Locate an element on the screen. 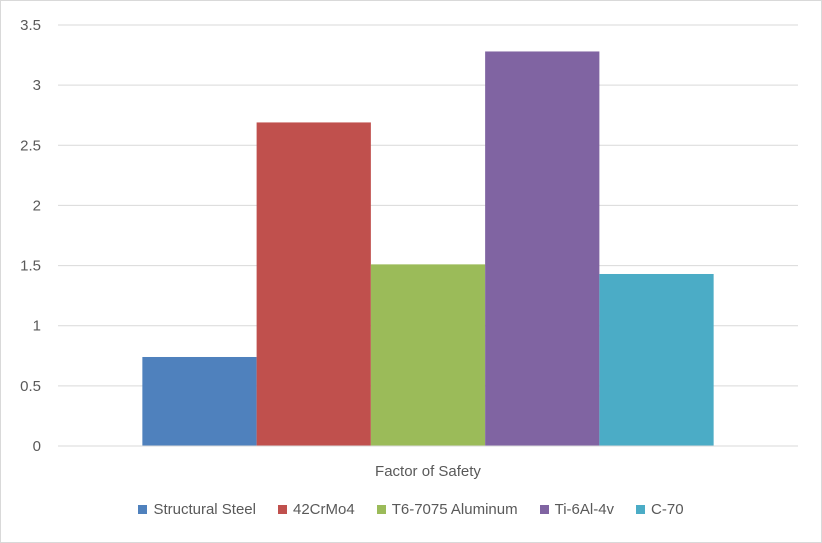  legend-item: Ti-6Al-4v is located at coordinates (577, 509).